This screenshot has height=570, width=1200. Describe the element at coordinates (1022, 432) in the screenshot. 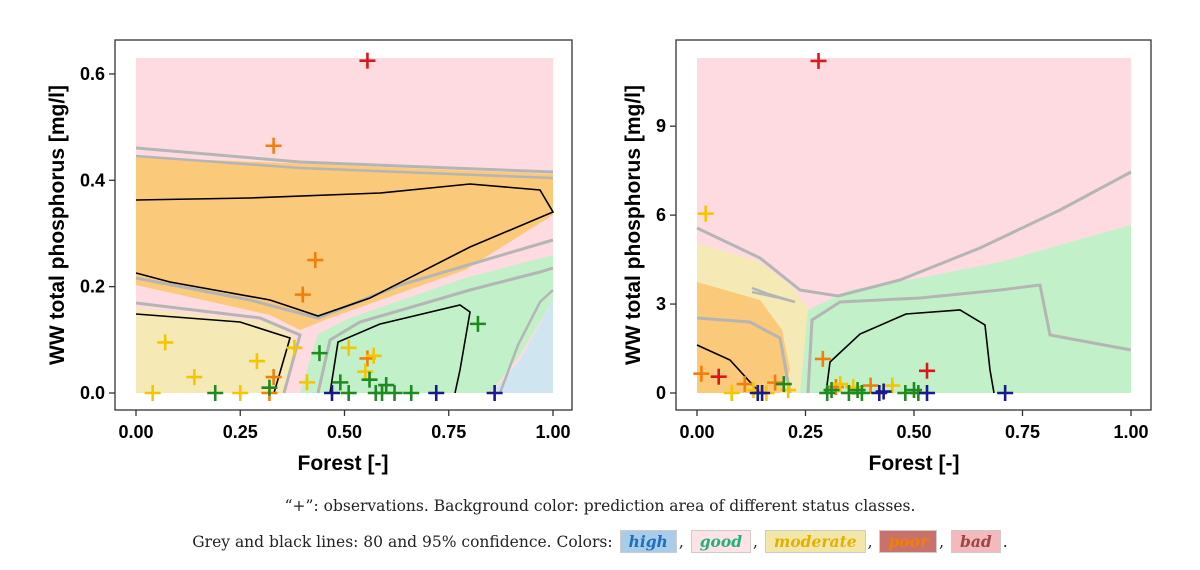

I see `x-tick-label: 0.75` at that location.